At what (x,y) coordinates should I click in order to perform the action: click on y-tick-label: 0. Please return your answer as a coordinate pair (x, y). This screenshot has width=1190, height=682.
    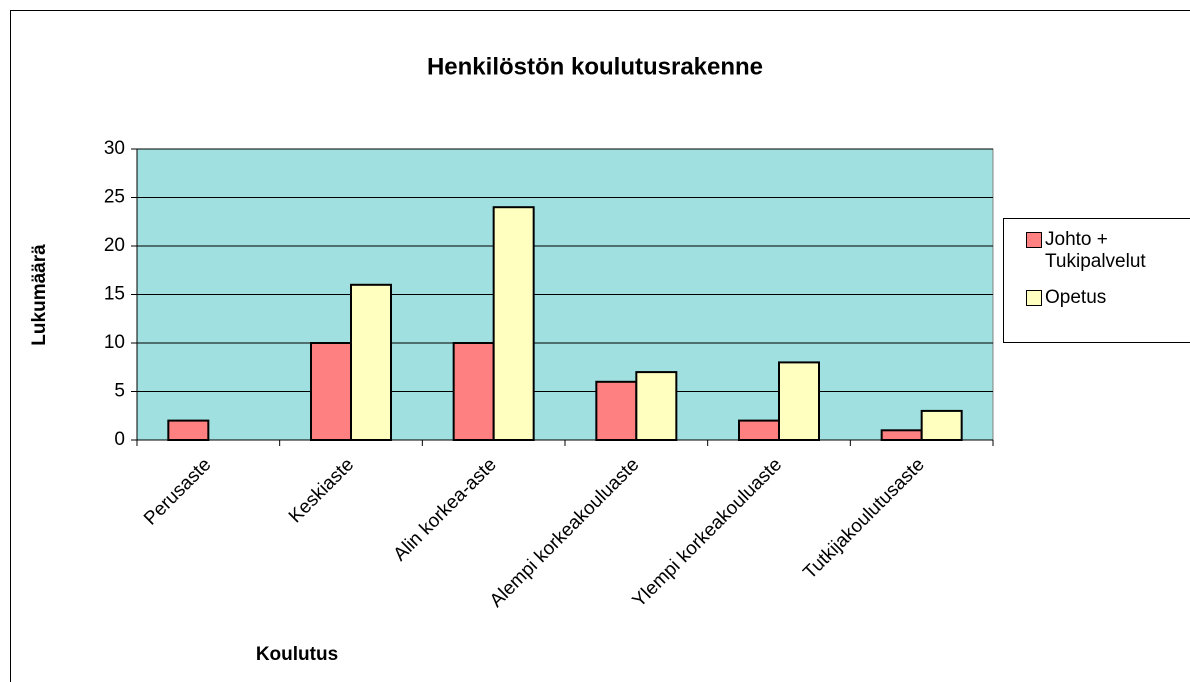
    Looking at the image, I should click on (119, 439).